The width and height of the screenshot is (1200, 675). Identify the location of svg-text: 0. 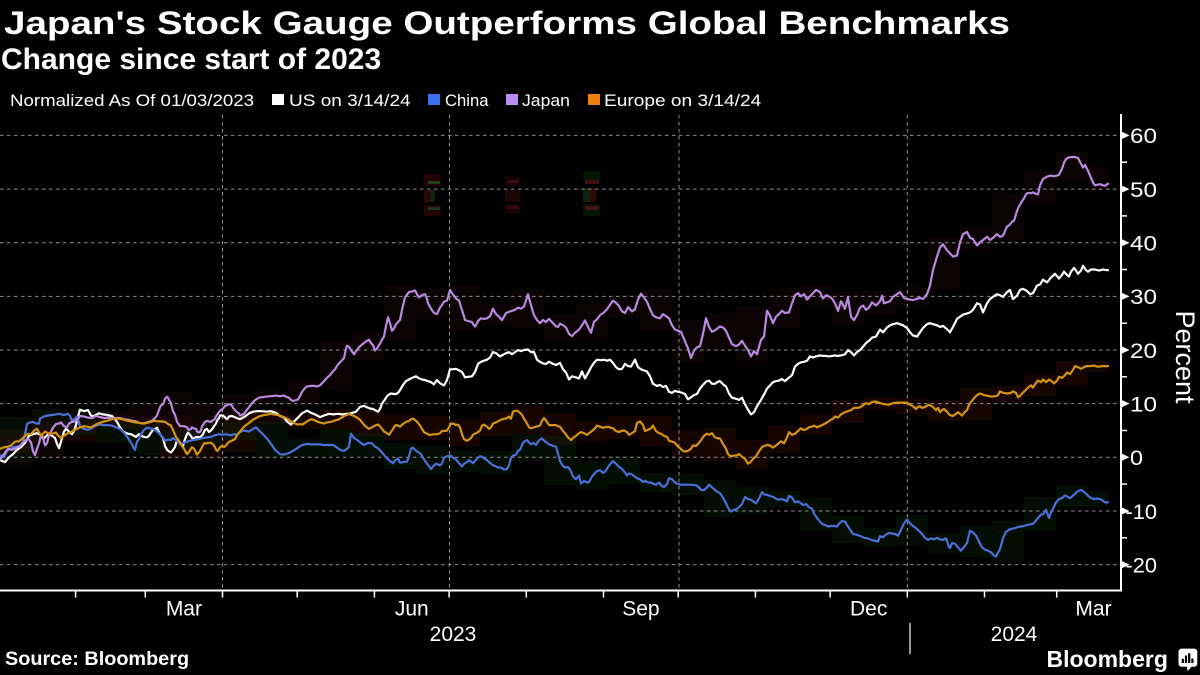
(1136, 458).